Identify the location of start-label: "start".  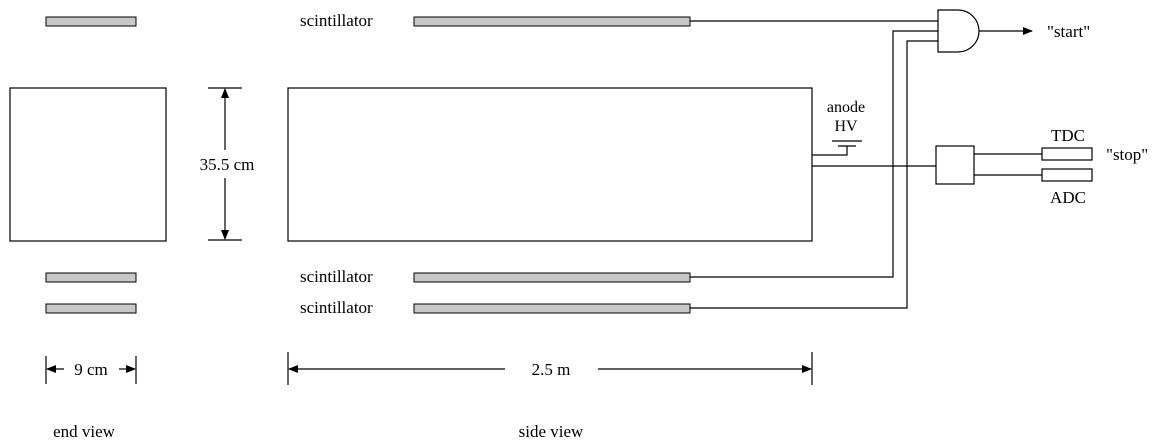
(1068, 31).